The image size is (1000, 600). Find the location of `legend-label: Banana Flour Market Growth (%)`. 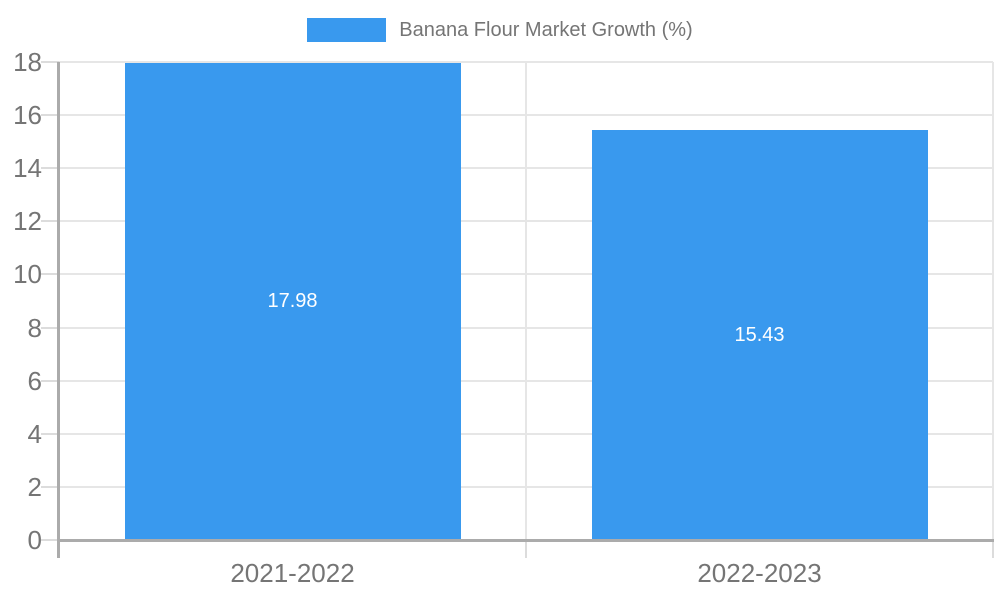

legend-label: Banana Flour Market Growth (%) is located at coordinates (546, 30).